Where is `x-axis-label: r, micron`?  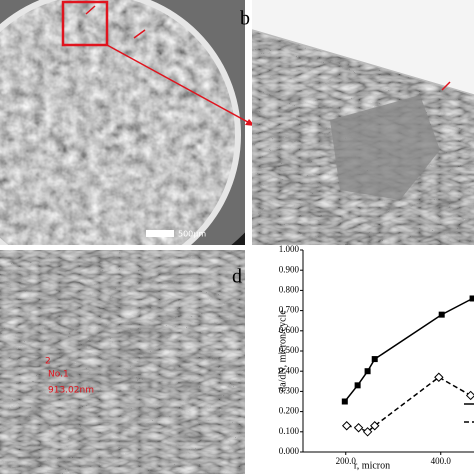
x-axis-label: r, micron is located at coordinates (372, 465).